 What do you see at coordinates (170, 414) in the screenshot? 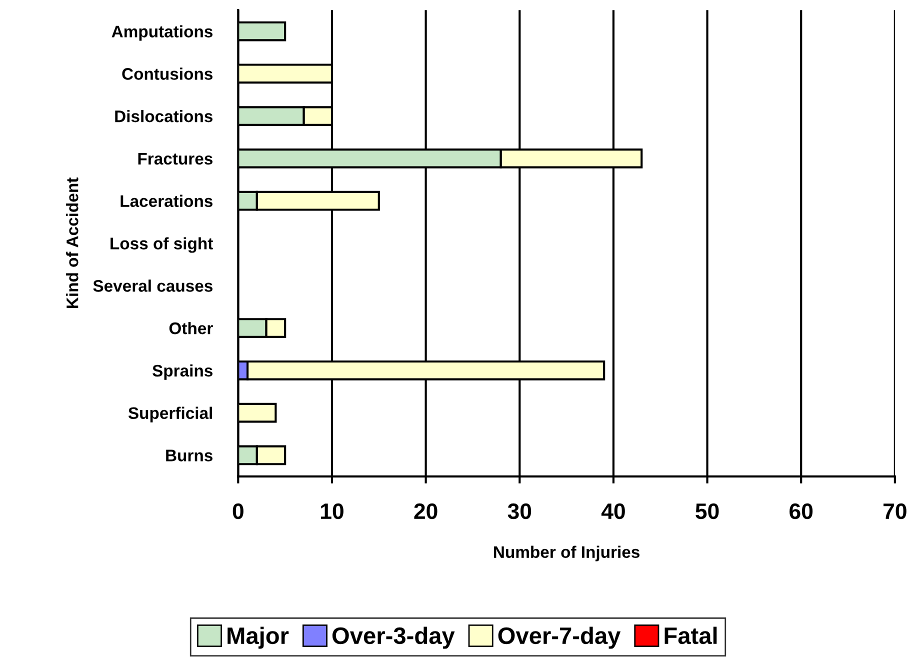
I see `y-tick-label: Superficial` at bounding box center [170, 414].